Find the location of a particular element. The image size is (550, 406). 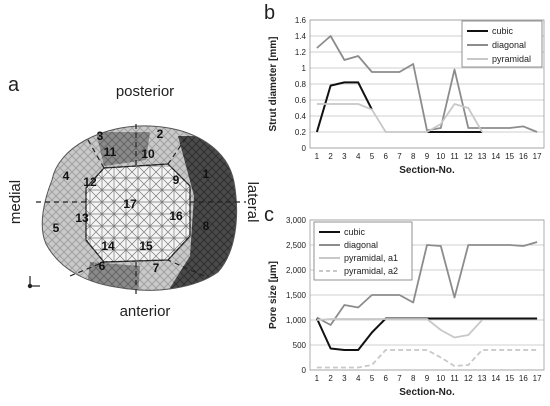

y-axis-label: Strut diameter [mm] is located at coordinates (273, 83).